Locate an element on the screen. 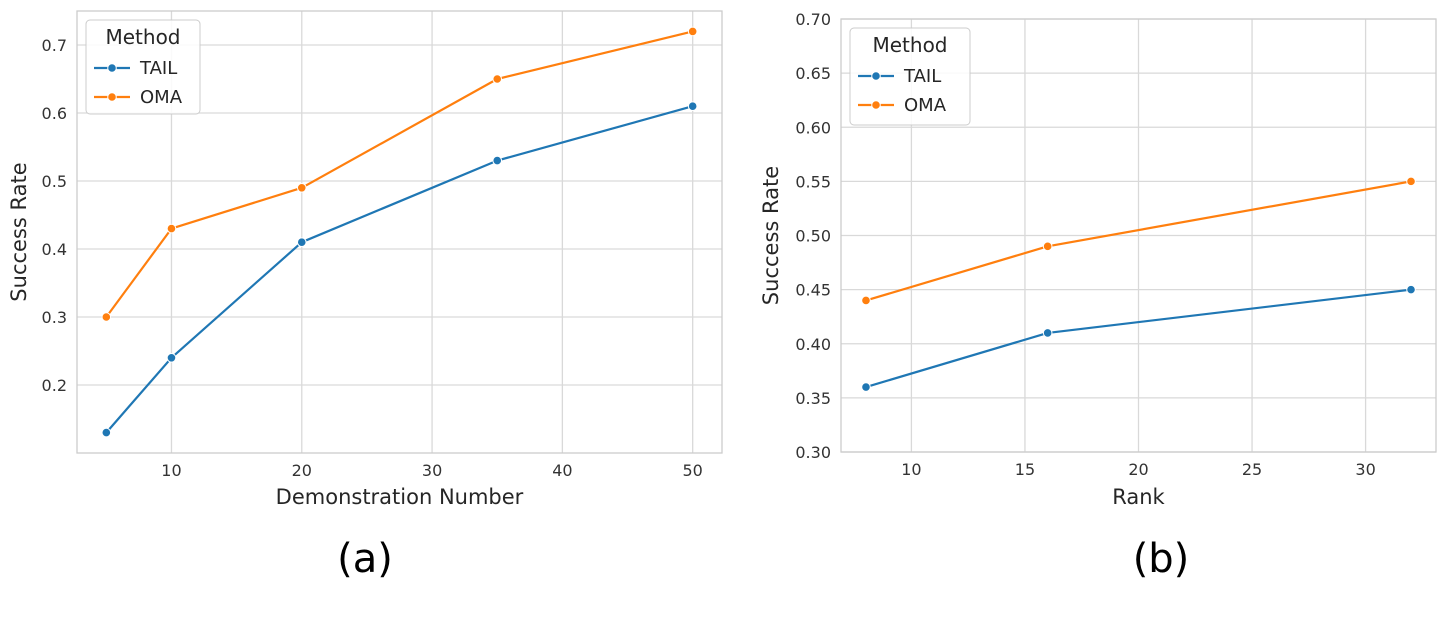 This screenshot has height=620, width=1449. y-tick-label: 0.6 is located at coordinates (54, 113).